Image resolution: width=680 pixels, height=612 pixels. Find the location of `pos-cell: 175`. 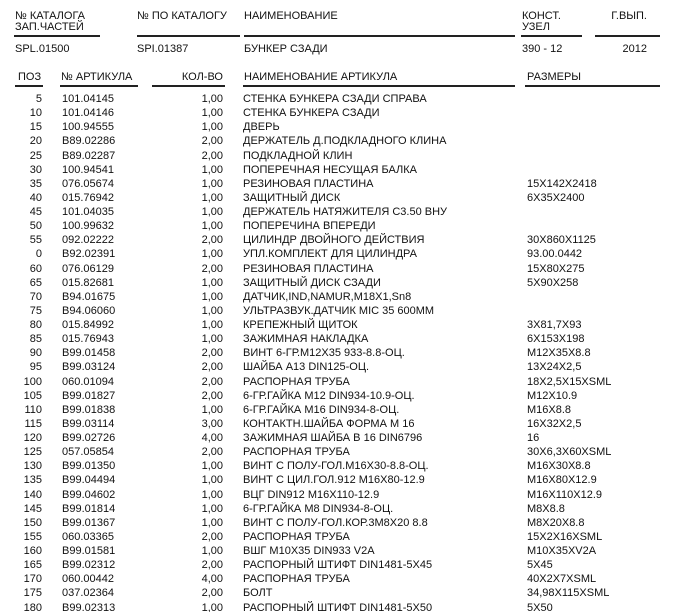

pos-cell: 175 is located at coordinates (32, 593).